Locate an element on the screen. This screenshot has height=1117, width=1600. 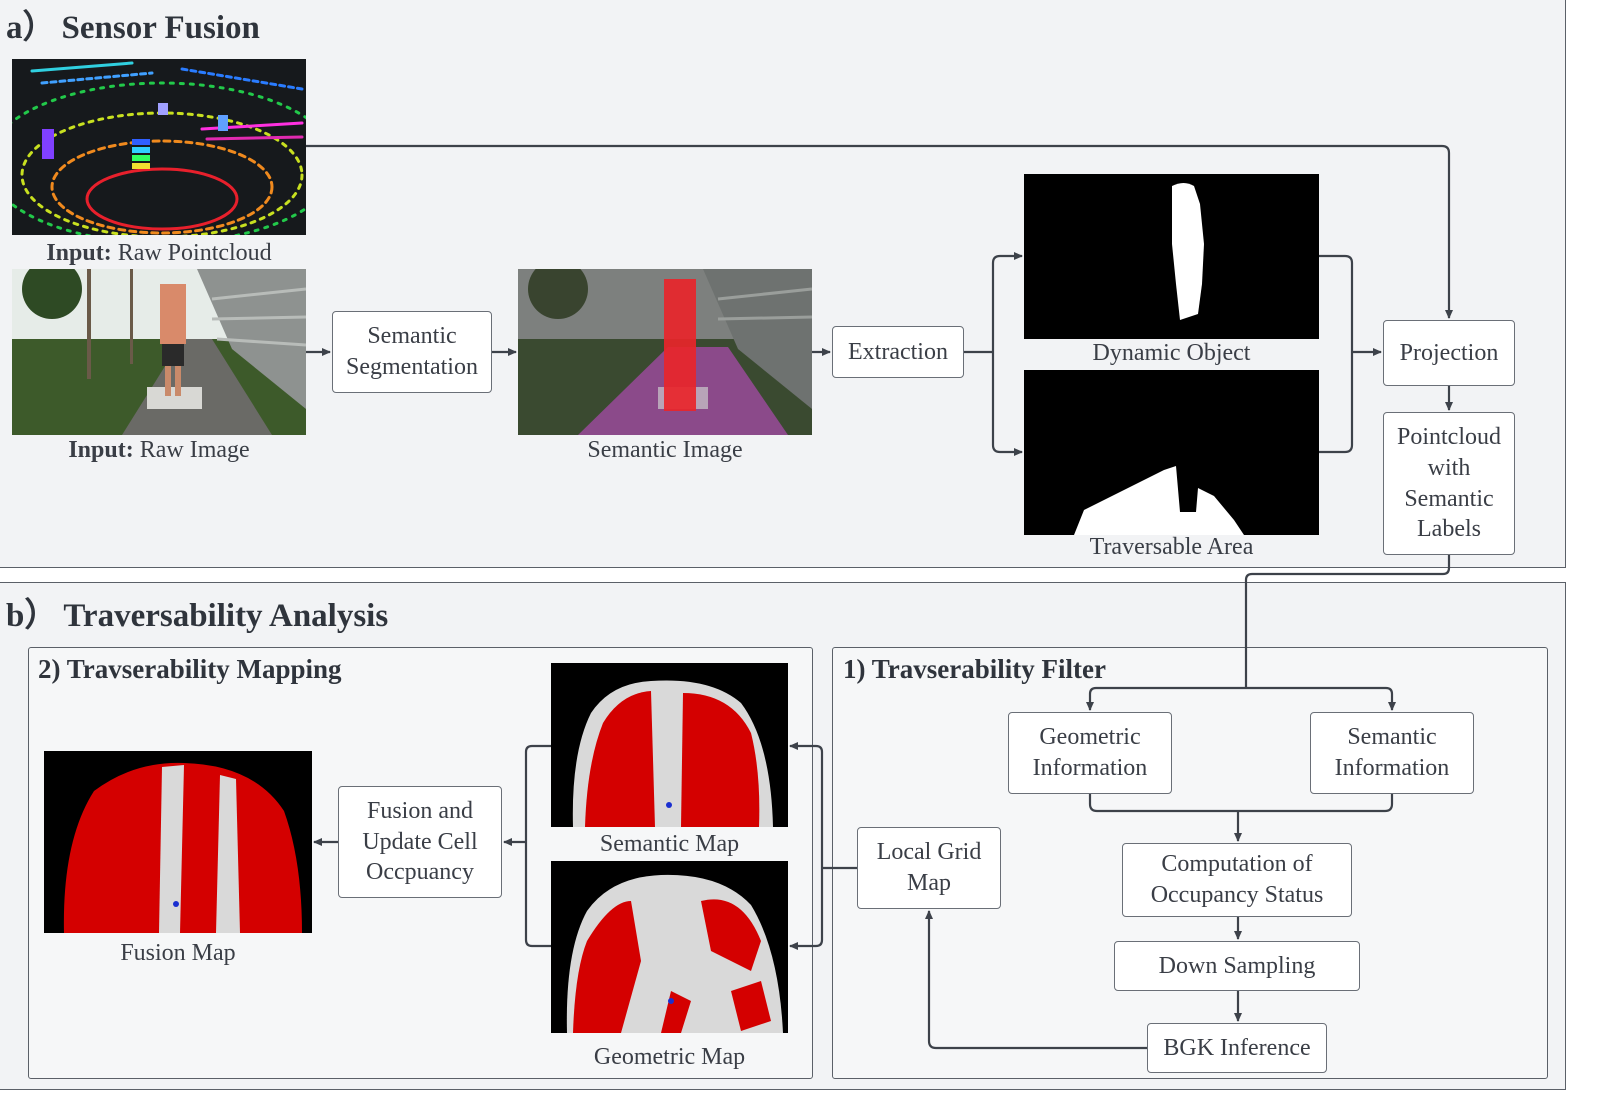
section-a-title: a） Sensor Fusion is located at coordinates (133, 24).